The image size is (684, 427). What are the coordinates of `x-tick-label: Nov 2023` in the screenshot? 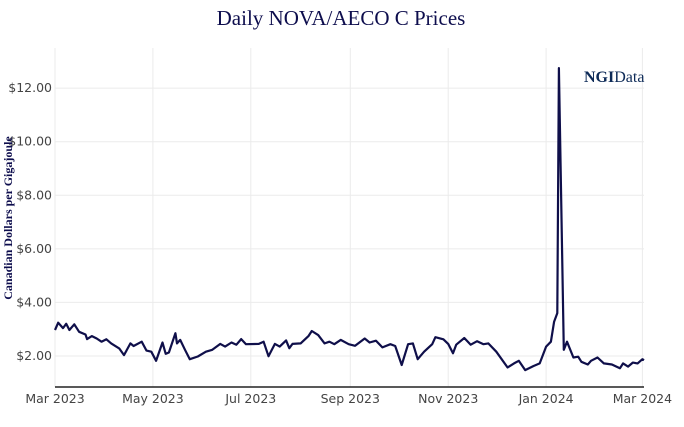 It's located at (448, 398).